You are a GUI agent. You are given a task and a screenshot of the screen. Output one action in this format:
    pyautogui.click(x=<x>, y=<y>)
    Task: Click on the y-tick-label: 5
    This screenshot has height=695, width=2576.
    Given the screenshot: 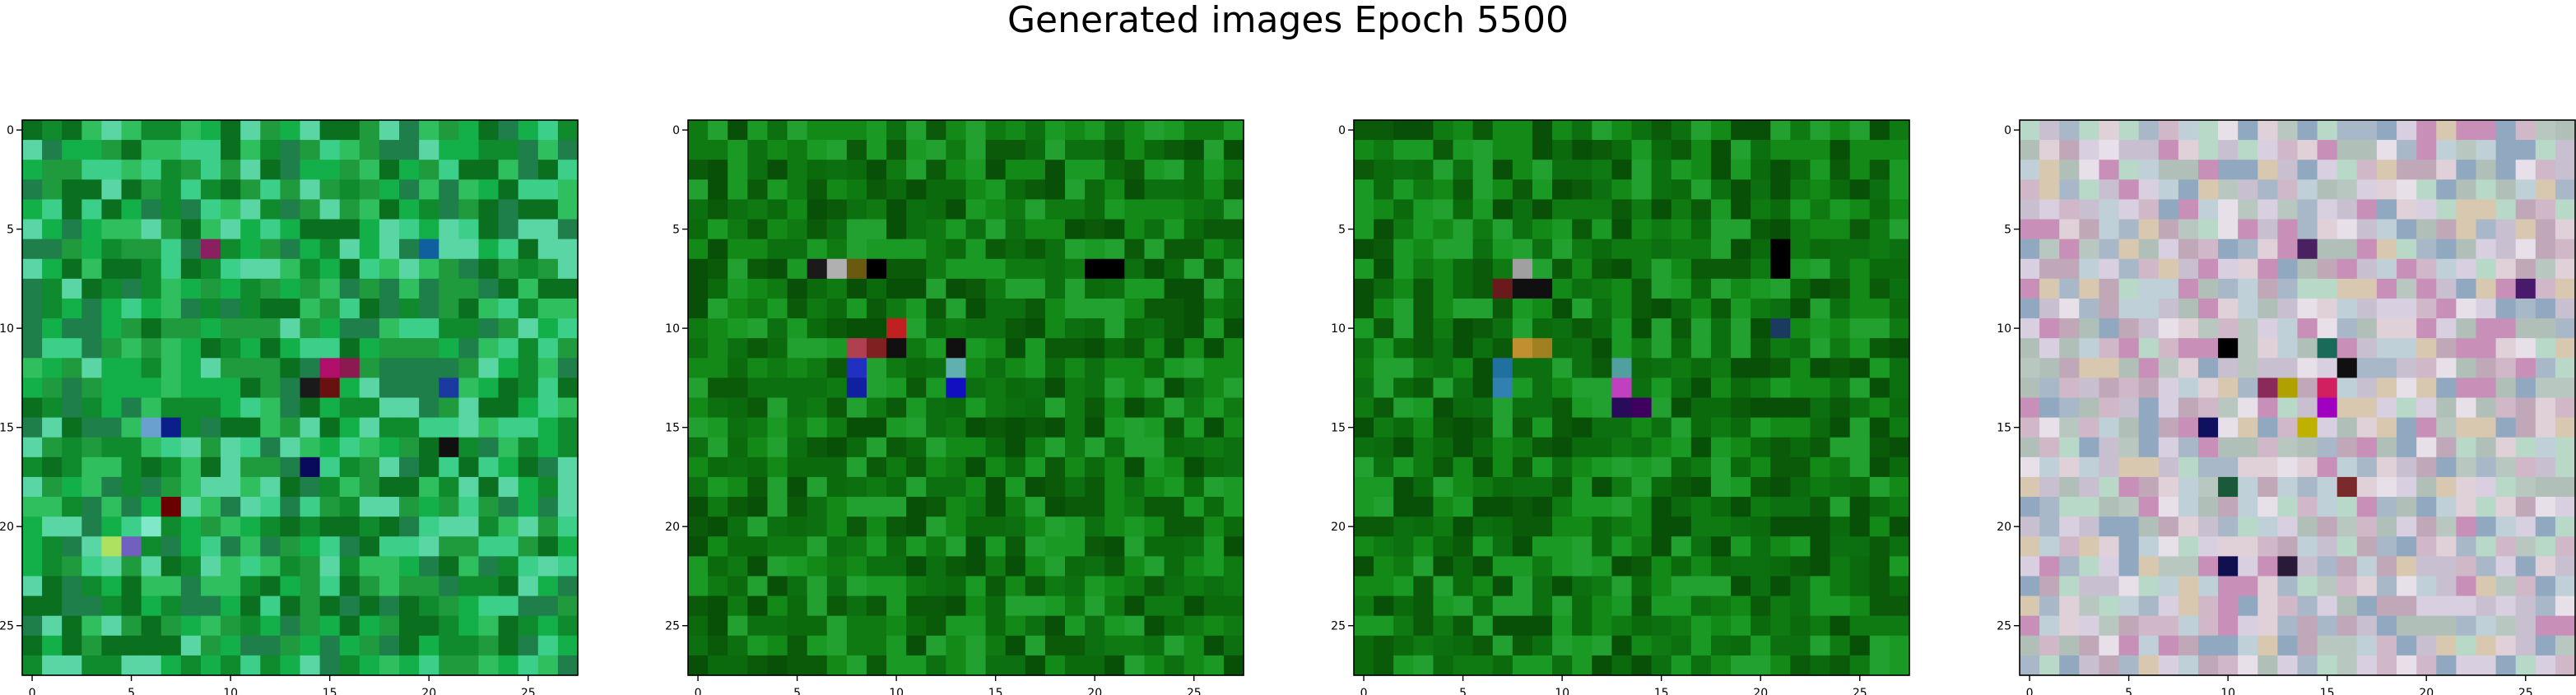 What is the action you would take?
    pyautogui.click(x=1342, y=230)
    